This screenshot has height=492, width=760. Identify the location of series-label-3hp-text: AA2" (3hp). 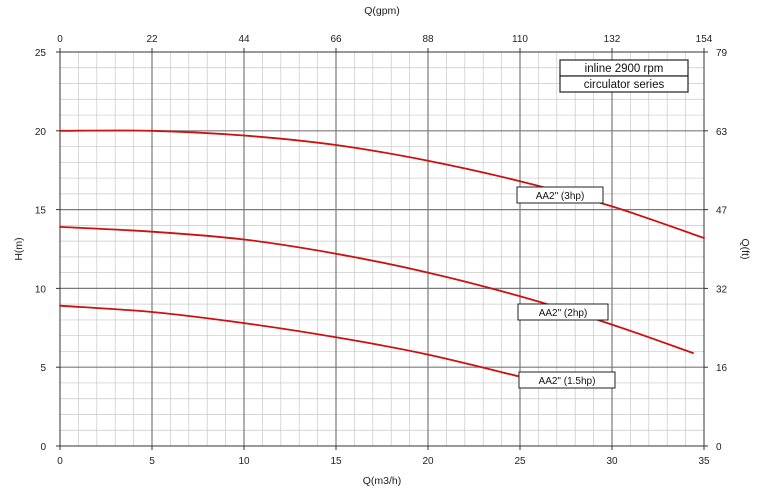
(560, 196).